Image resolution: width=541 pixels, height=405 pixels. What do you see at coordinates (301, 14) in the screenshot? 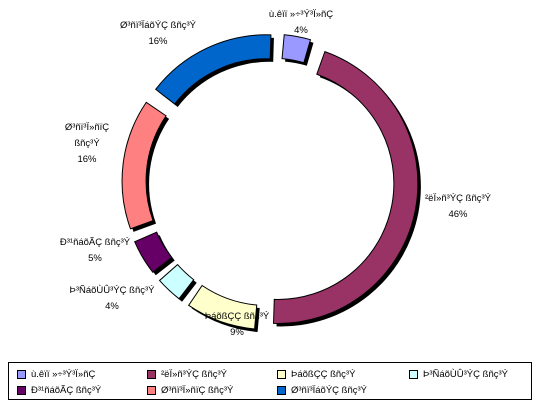
I see `slice-name-label: ù.êïï »÷³Ý³Ï»ñÇ` at bounding box center [301, 14].